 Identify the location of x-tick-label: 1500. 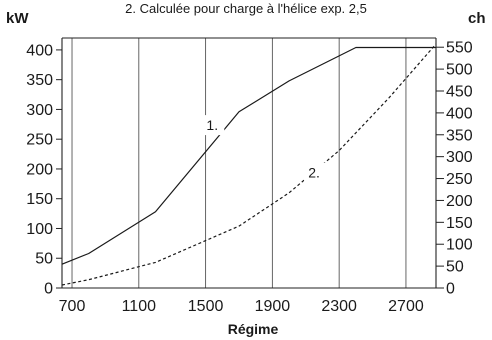
(206, 306).